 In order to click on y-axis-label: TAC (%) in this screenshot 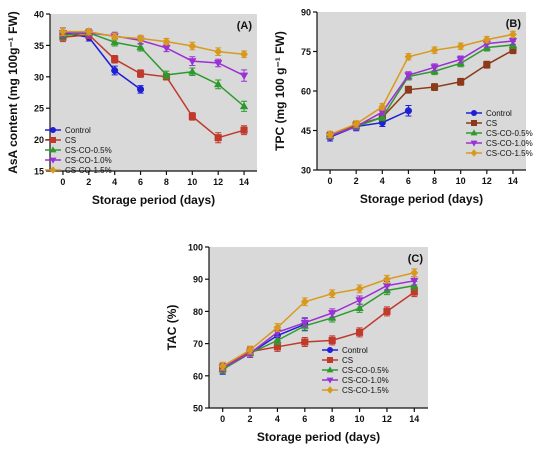, I will do `click(172, 328)`.